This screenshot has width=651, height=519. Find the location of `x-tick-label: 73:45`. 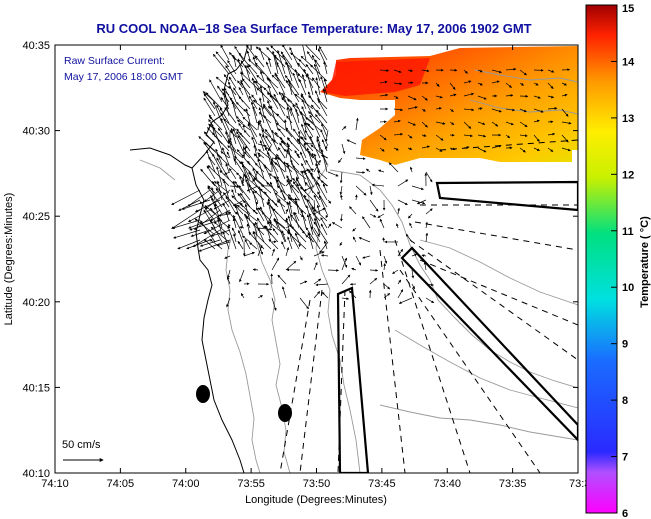

x-tick-label: 73:45 is located at coordinates (382, 484).